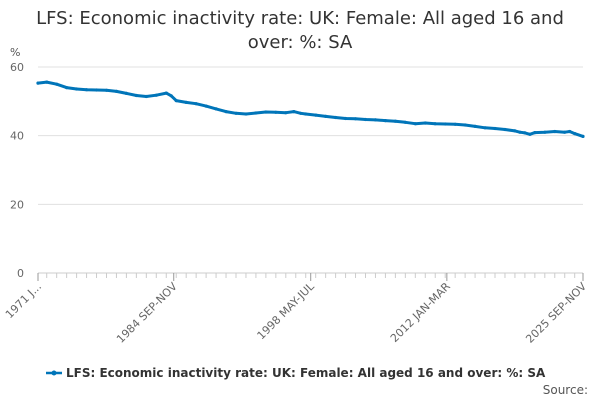 The height and width of the screenshot is (400, 600). Describe the element at coordinates (17, 170) in the screenshot. I see `y-axis-ticks: 0 20 40 60` at that location.